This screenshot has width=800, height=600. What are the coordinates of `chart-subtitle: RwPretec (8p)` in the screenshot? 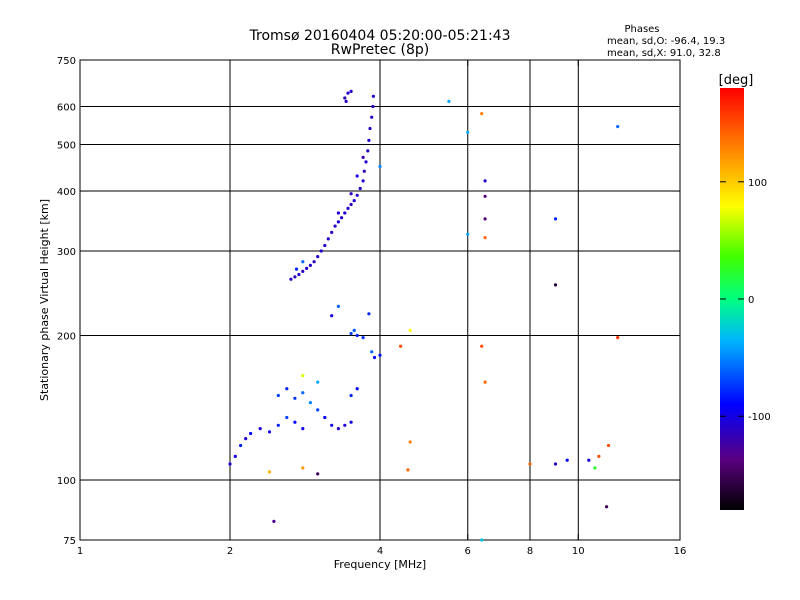 It's located at (380, 50).